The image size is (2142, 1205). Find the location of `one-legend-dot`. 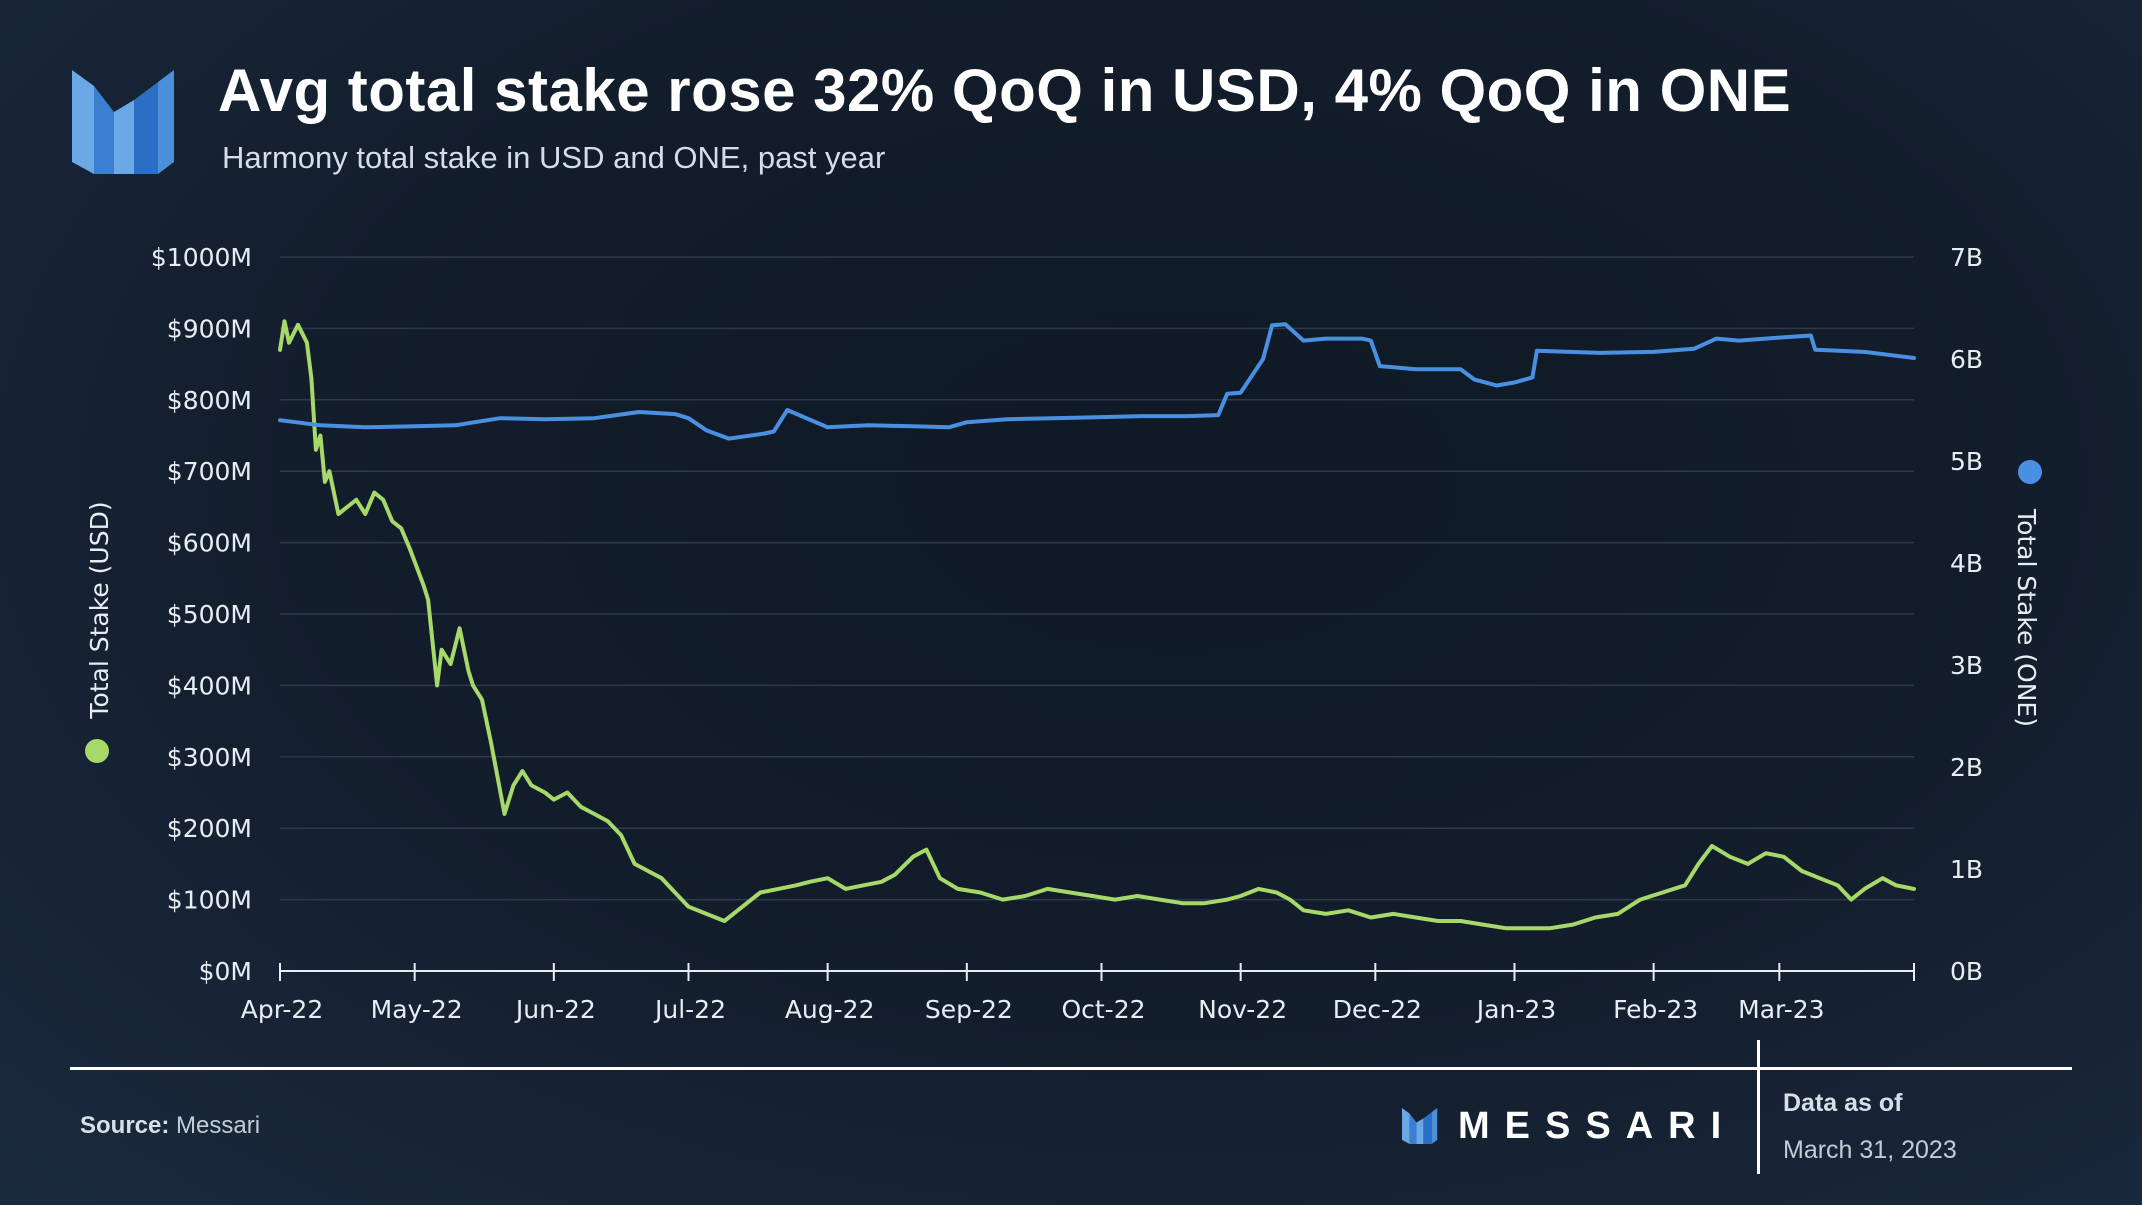

one-legend-dot is located at coordinates (2030, 472).